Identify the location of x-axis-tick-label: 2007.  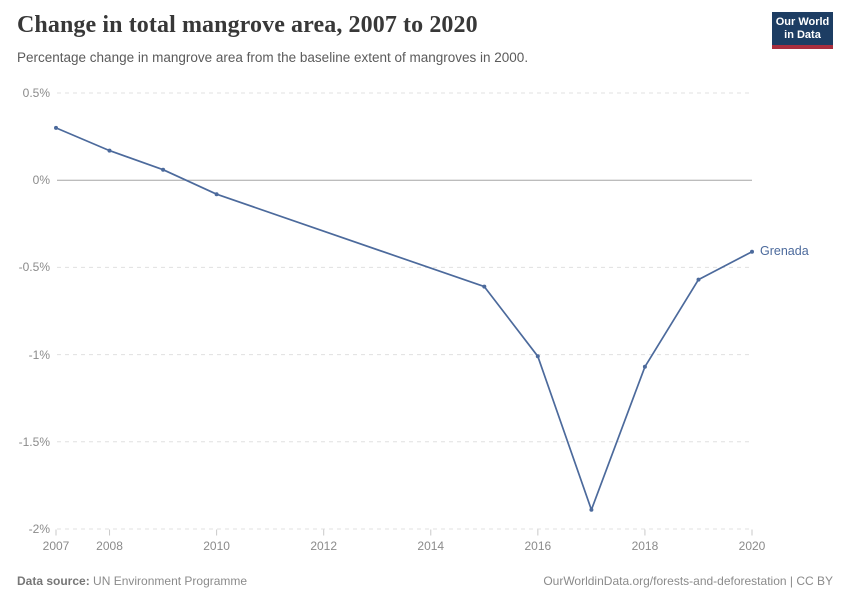
(56, 546).